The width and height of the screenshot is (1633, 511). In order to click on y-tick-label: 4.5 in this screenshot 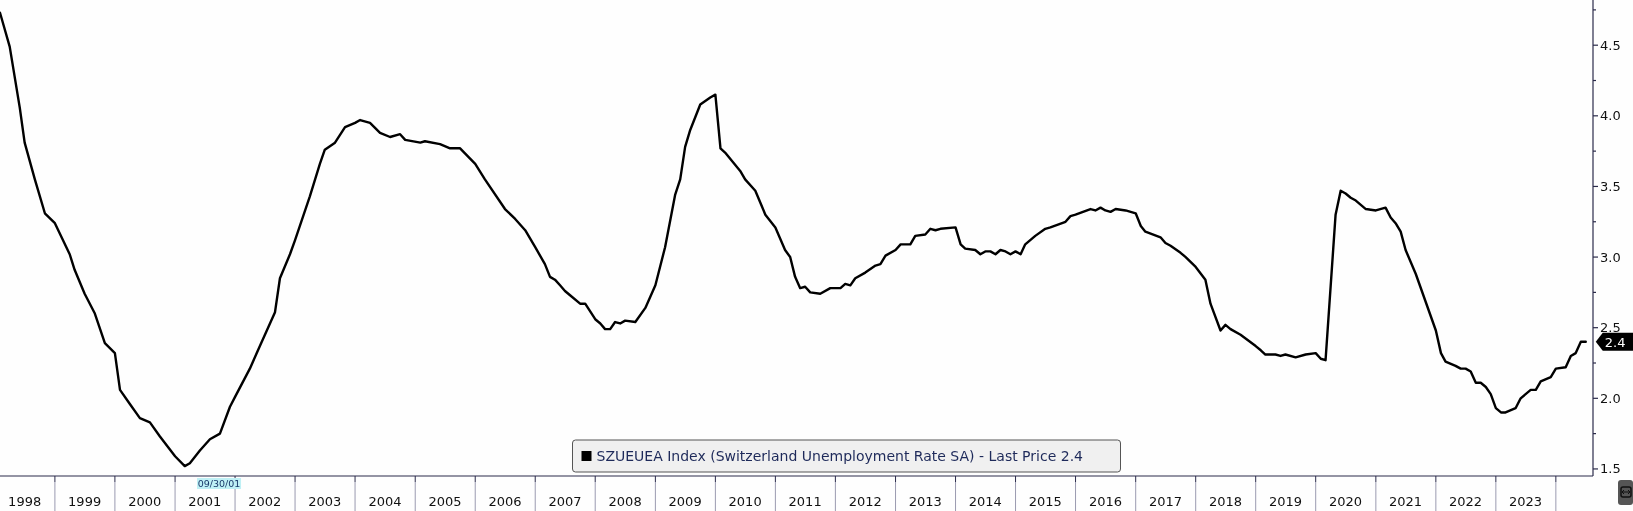, I will do `click(1610, 45)`.